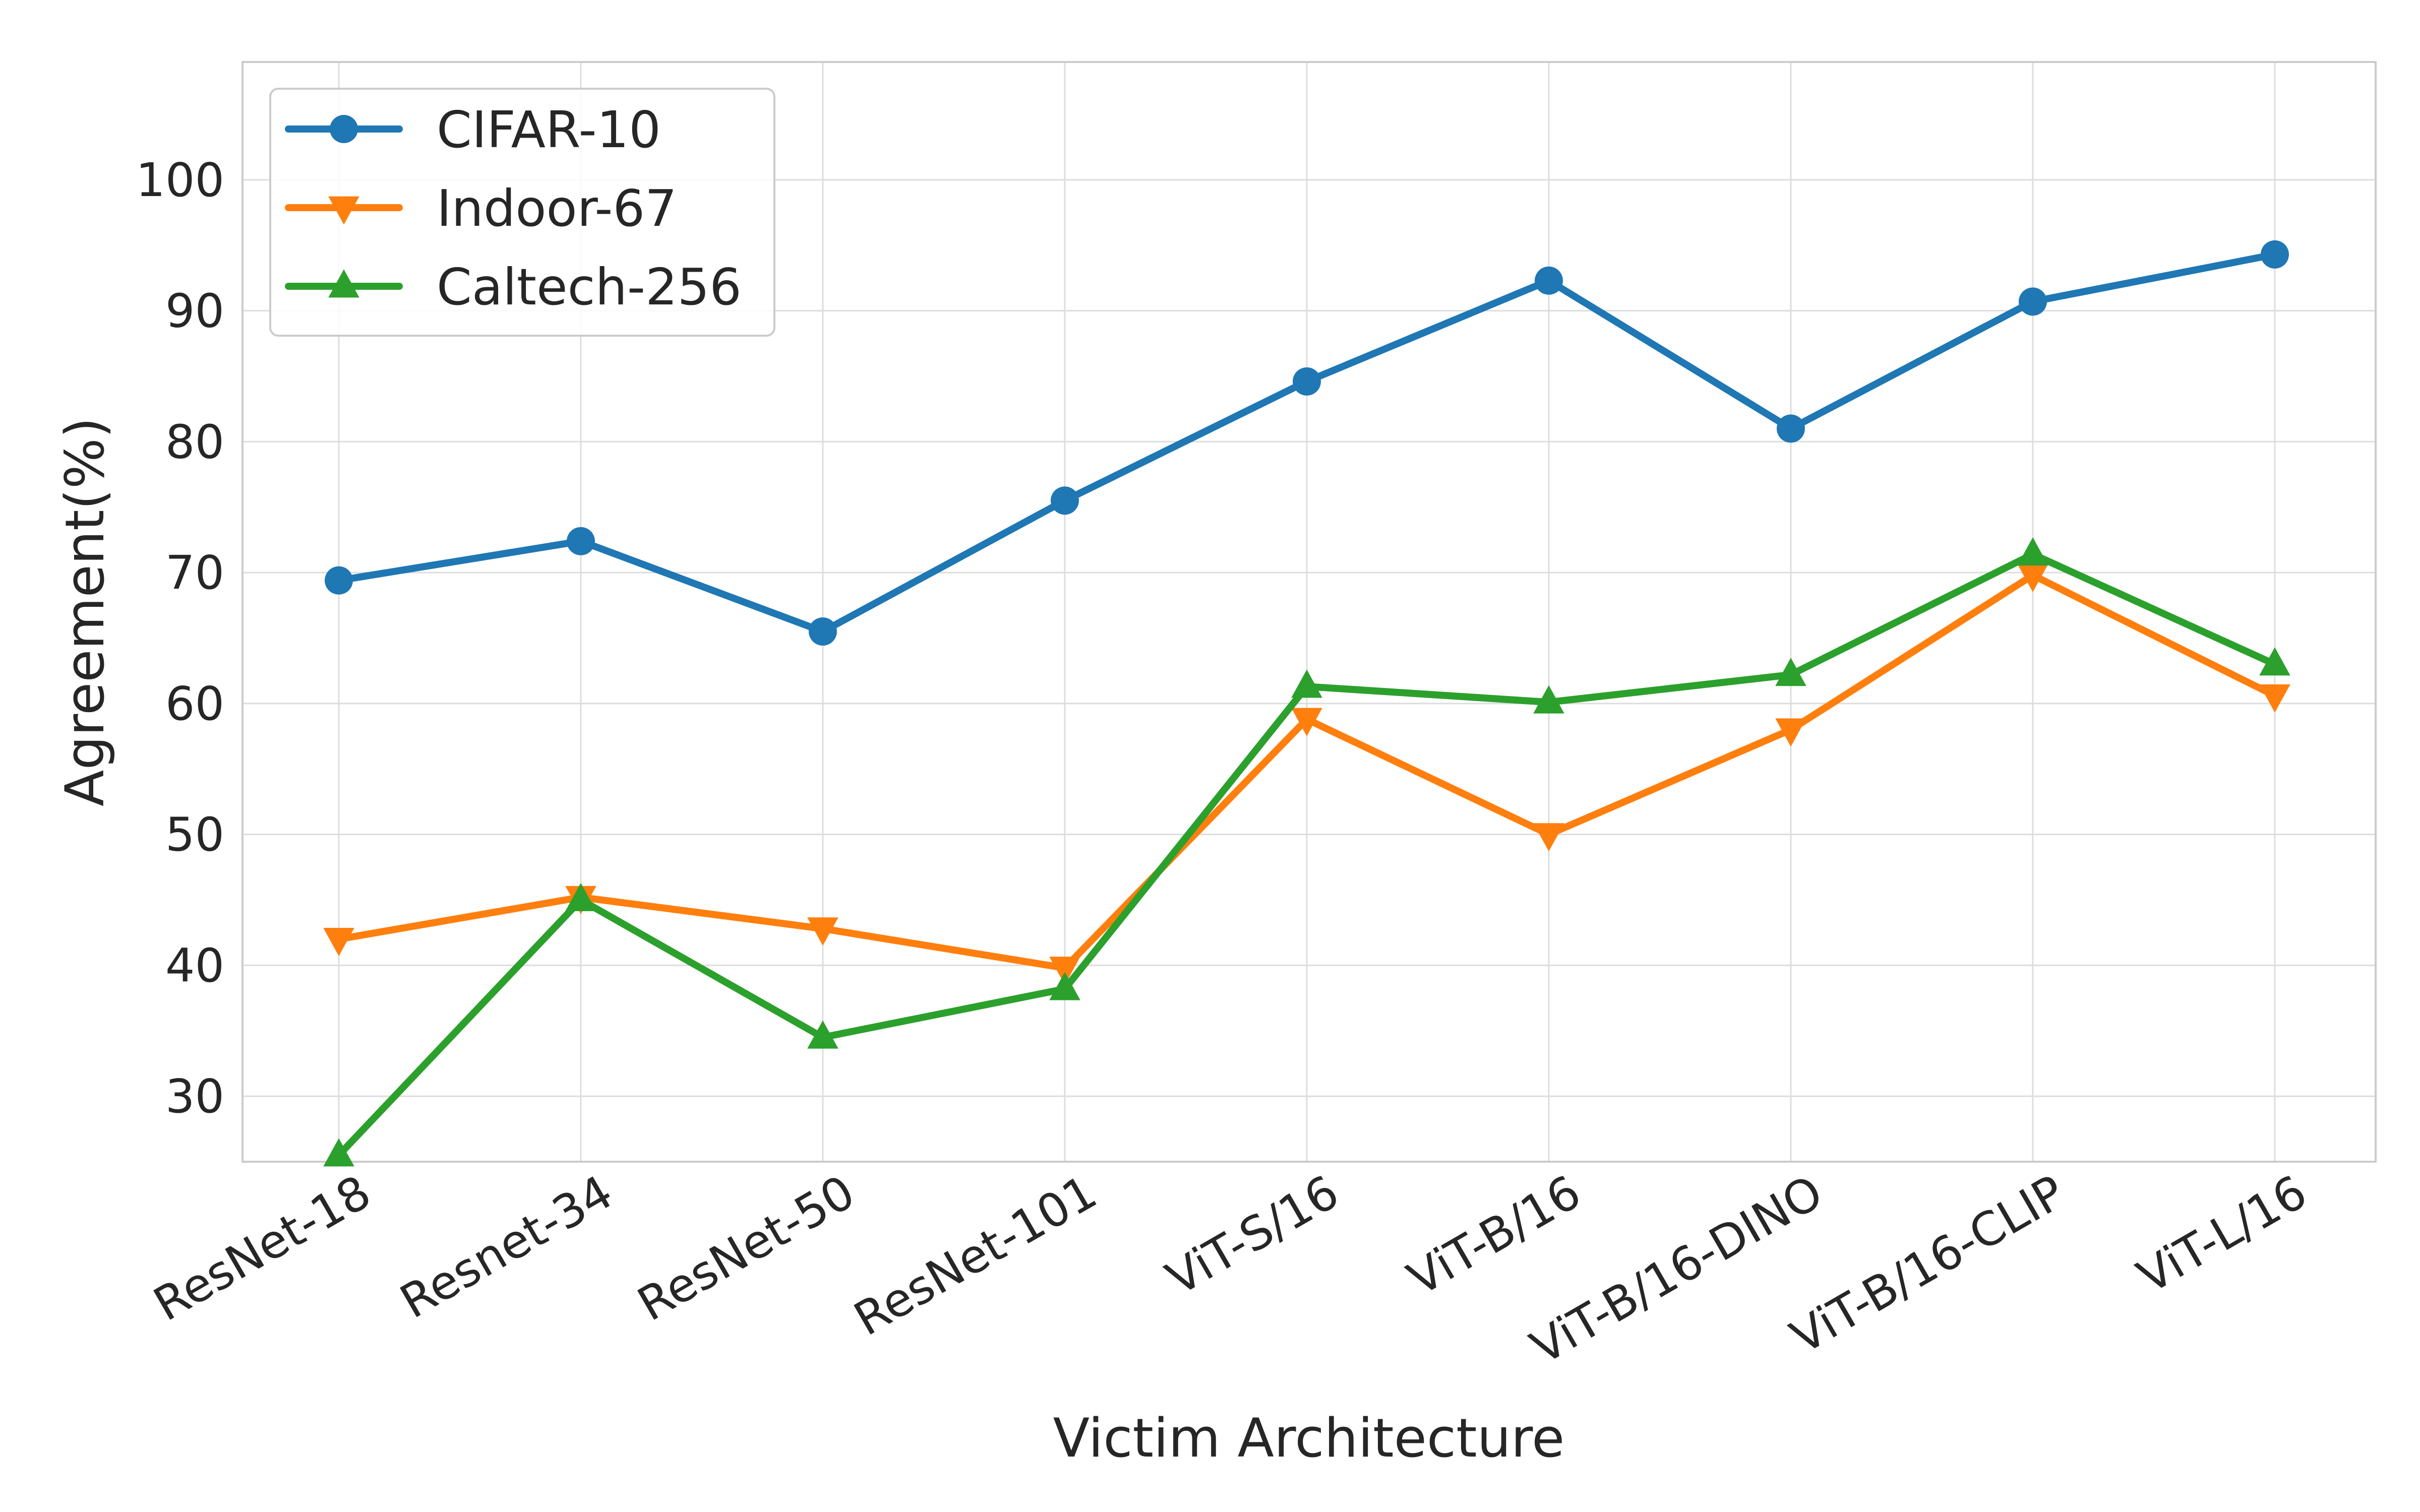 The image size is (2420, 1512). I want to click on y-tick-label: 30, so click(194, 1096).